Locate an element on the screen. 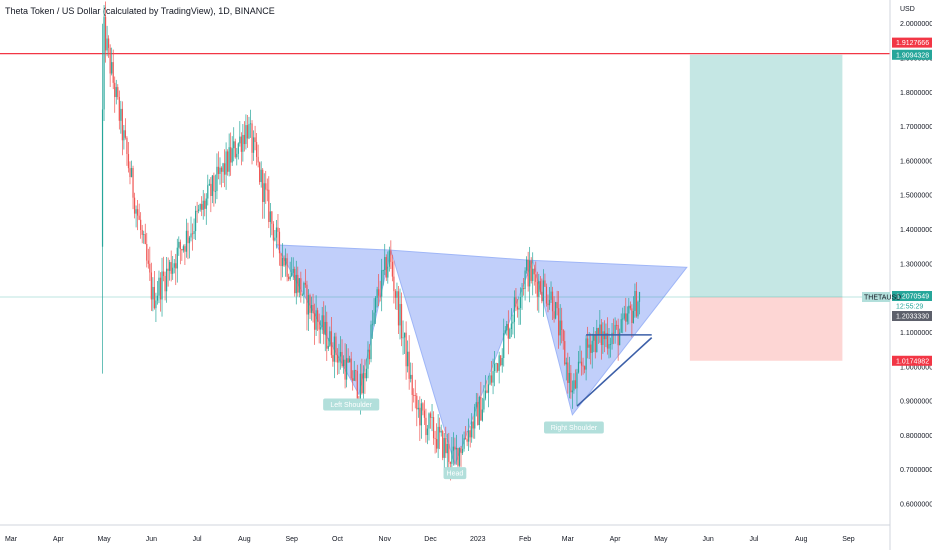 The height and width of the screenshot is (550, 932). head-shape is located at coordinates (462, 358).